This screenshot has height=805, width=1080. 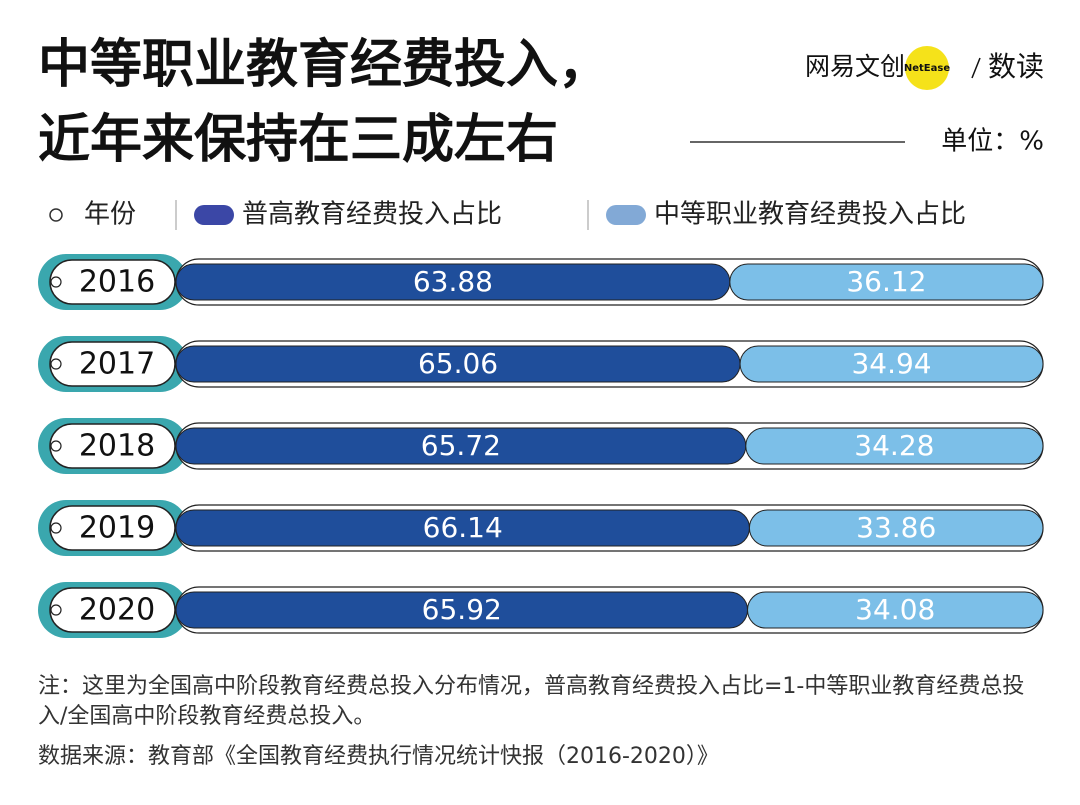 What do you see at coordinates (461, 445) in the screenshot?
I see `value-label: 65.72` at bounding box center [461, 445].